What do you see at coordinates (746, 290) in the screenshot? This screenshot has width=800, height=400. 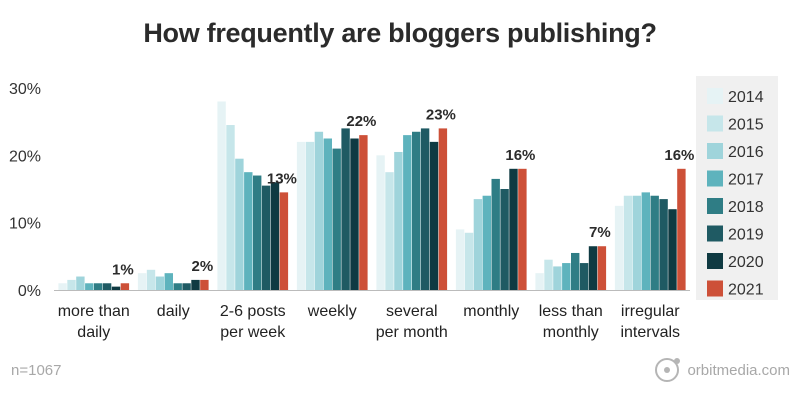 I see `legend-label: 2021` at bounding box center [746, 290].